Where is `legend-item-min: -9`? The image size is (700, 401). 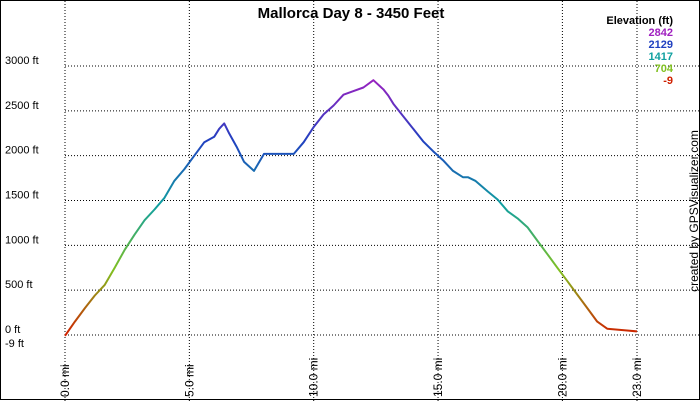
legend-item-min: -9 is located at coordinates (668, 81).